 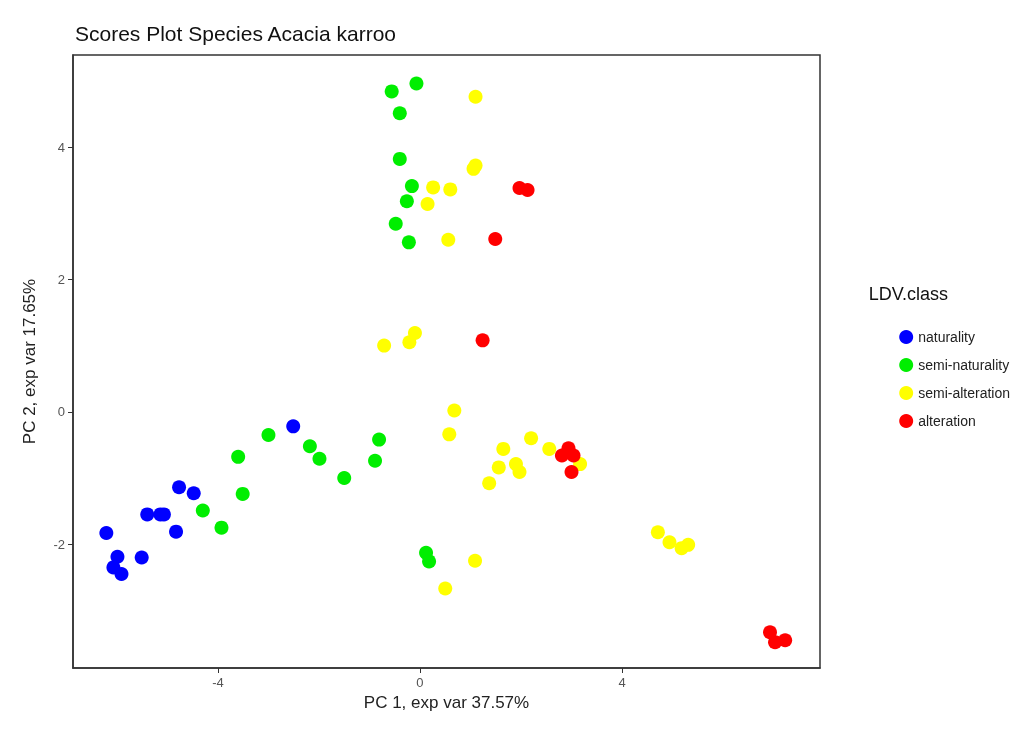 What do you see at coordinates (235, 33) in the screenshot?
I see `chart-title: Scores Plot Species Acacia karroo` at bounding box center [235, 33].